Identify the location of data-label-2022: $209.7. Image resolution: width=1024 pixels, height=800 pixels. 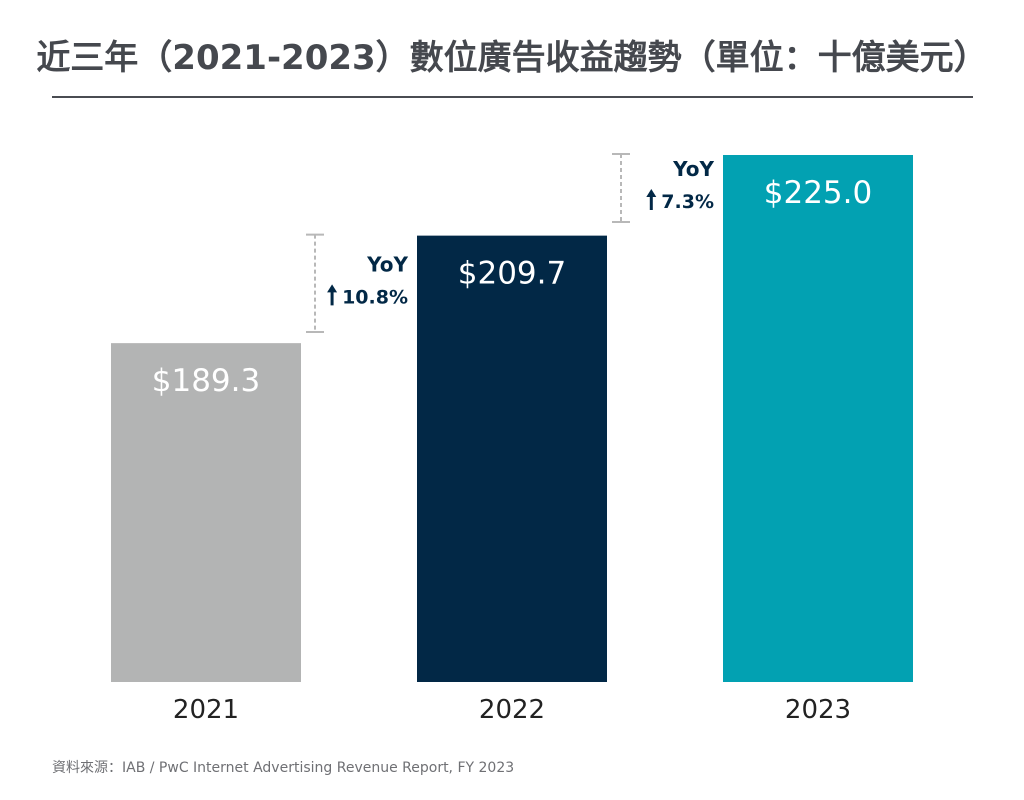
(512, 274).